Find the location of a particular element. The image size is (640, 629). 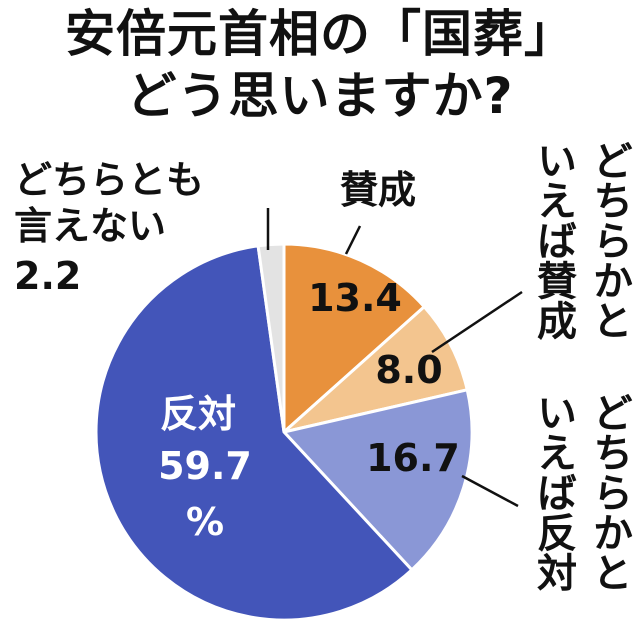

data-label-neither: 2.2 is located at coordinates (48, 276).